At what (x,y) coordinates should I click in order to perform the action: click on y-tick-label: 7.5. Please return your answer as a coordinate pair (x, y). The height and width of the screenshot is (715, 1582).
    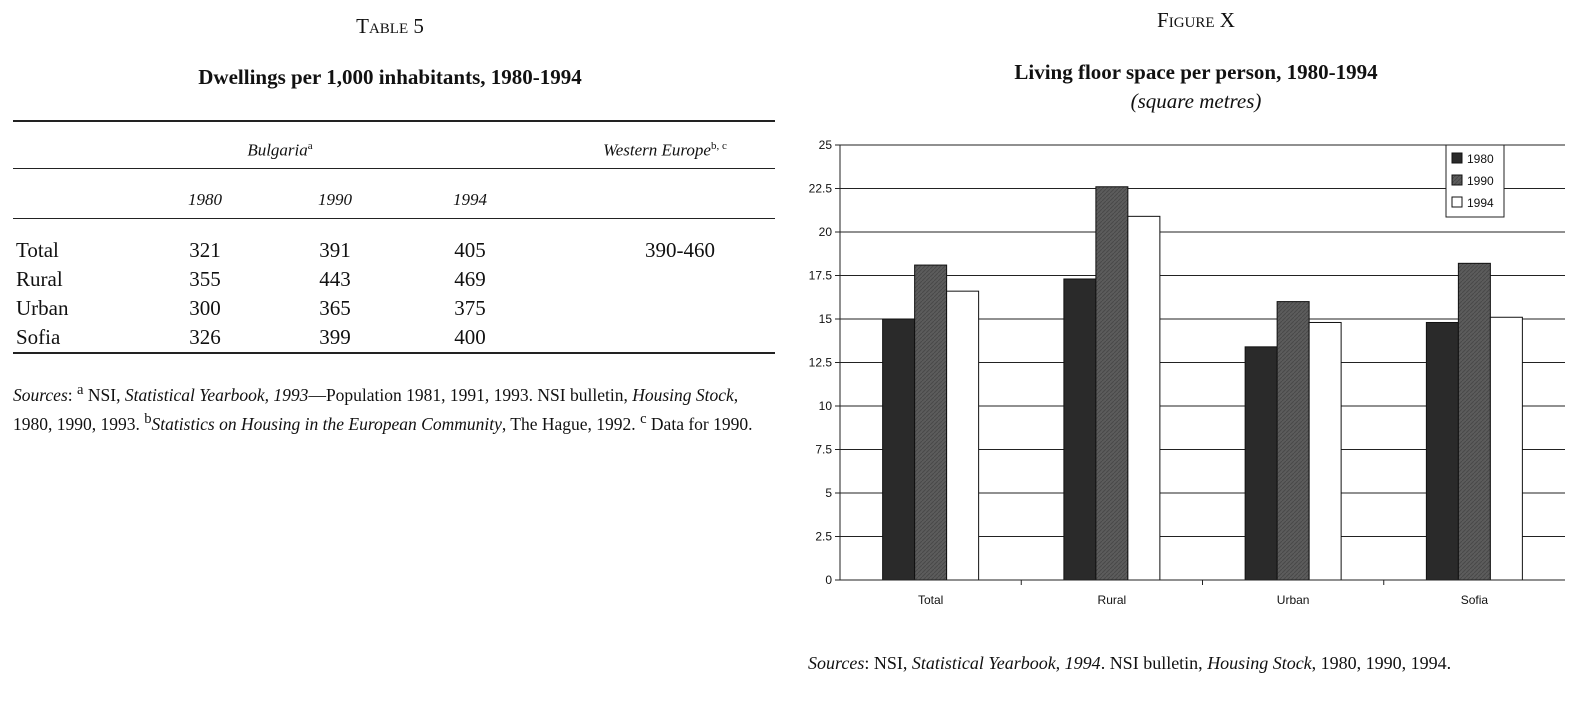
    Looking at the image, I should click on (823, 450).